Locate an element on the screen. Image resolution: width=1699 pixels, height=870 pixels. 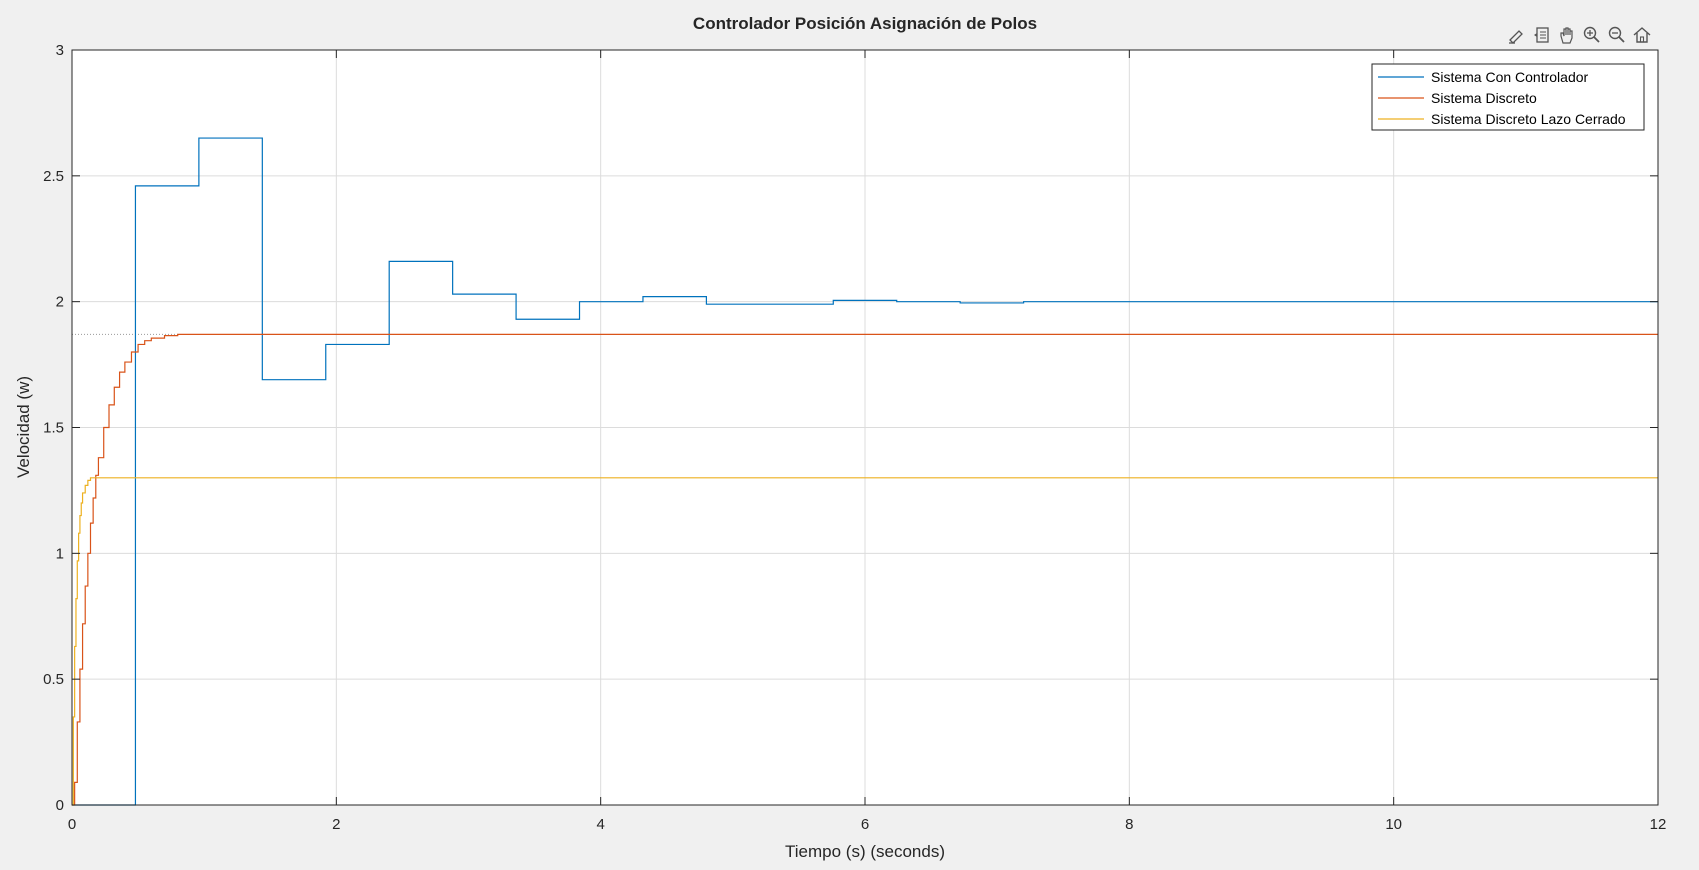
x-tick-label: 6 is located at coordinates (865, 824).